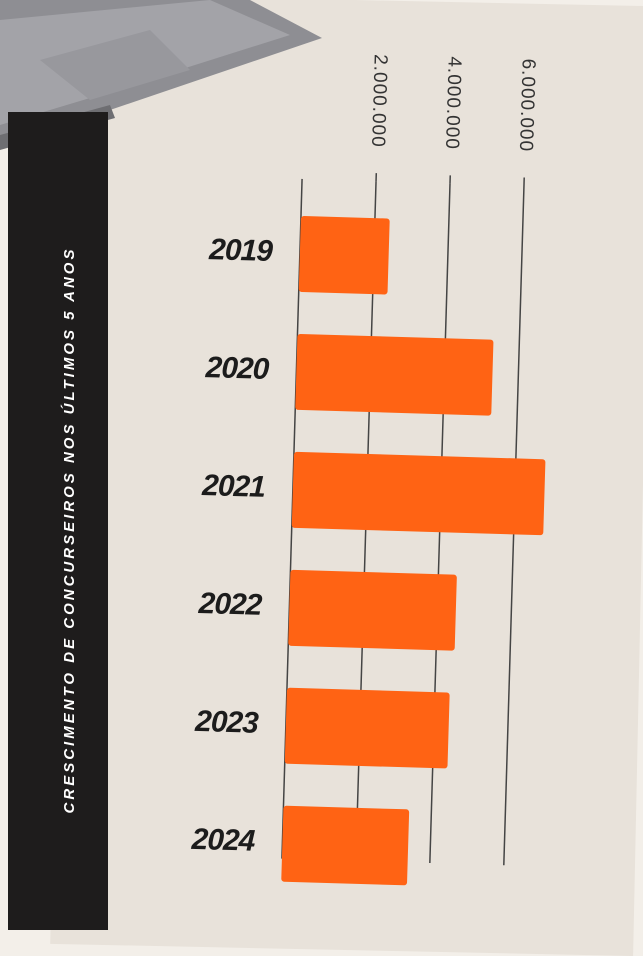 Image resolution: width=643 pixels, height=956 pixels. What do you see at coordinates (379, 101) in the screenshot?
I see `x-tick-label: 2.000.000` at bounding box center [379, 101].